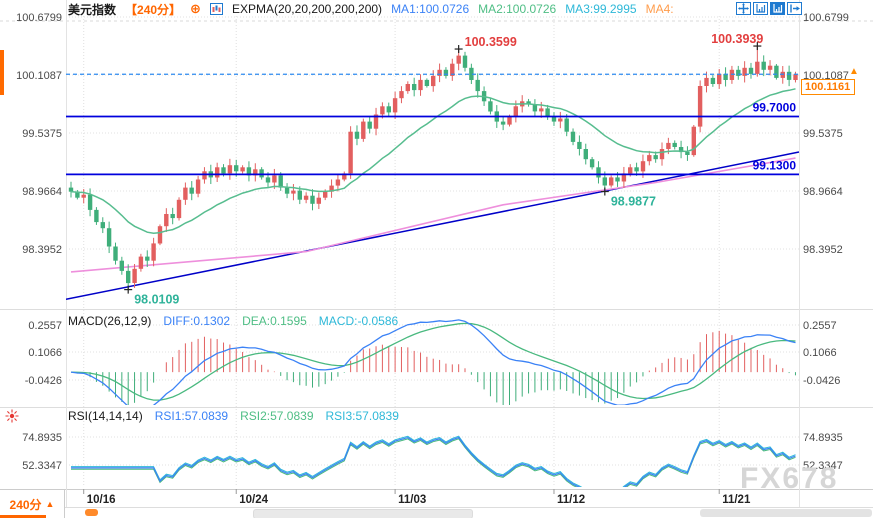  Describe the element at coordinates (743, 8) in the screenshot. I see `pan-move-icon` at that location.